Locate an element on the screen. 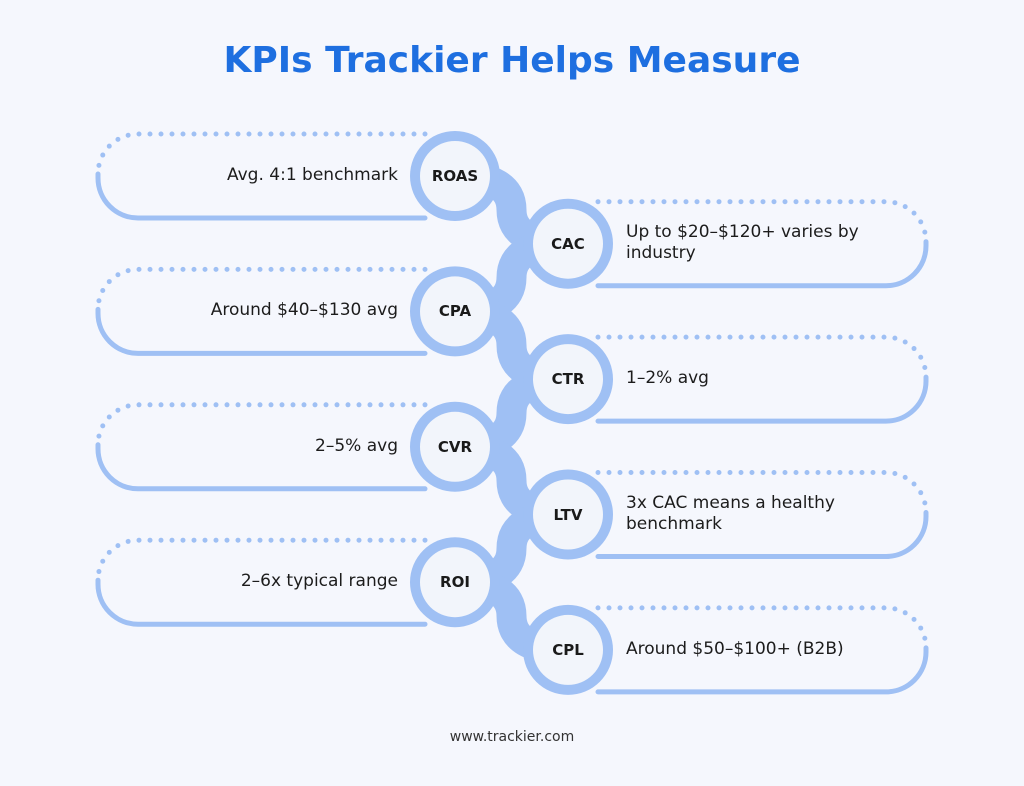 The image size is (1024, 786). kpi-label: CPL is located at coordinates (568, 649).